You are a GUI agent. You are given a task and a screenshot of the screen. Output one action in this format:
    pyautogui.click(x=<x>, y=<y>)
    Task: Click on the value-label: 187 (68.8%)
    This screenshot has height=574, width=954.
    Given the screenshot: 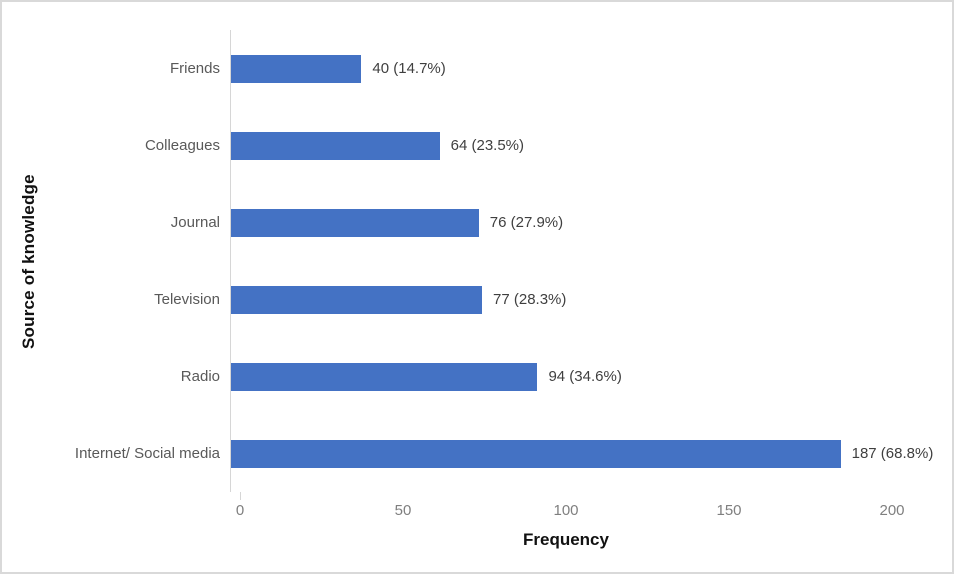 What is the action you would take?
    pyautogui.click(x=892, y=453)
    